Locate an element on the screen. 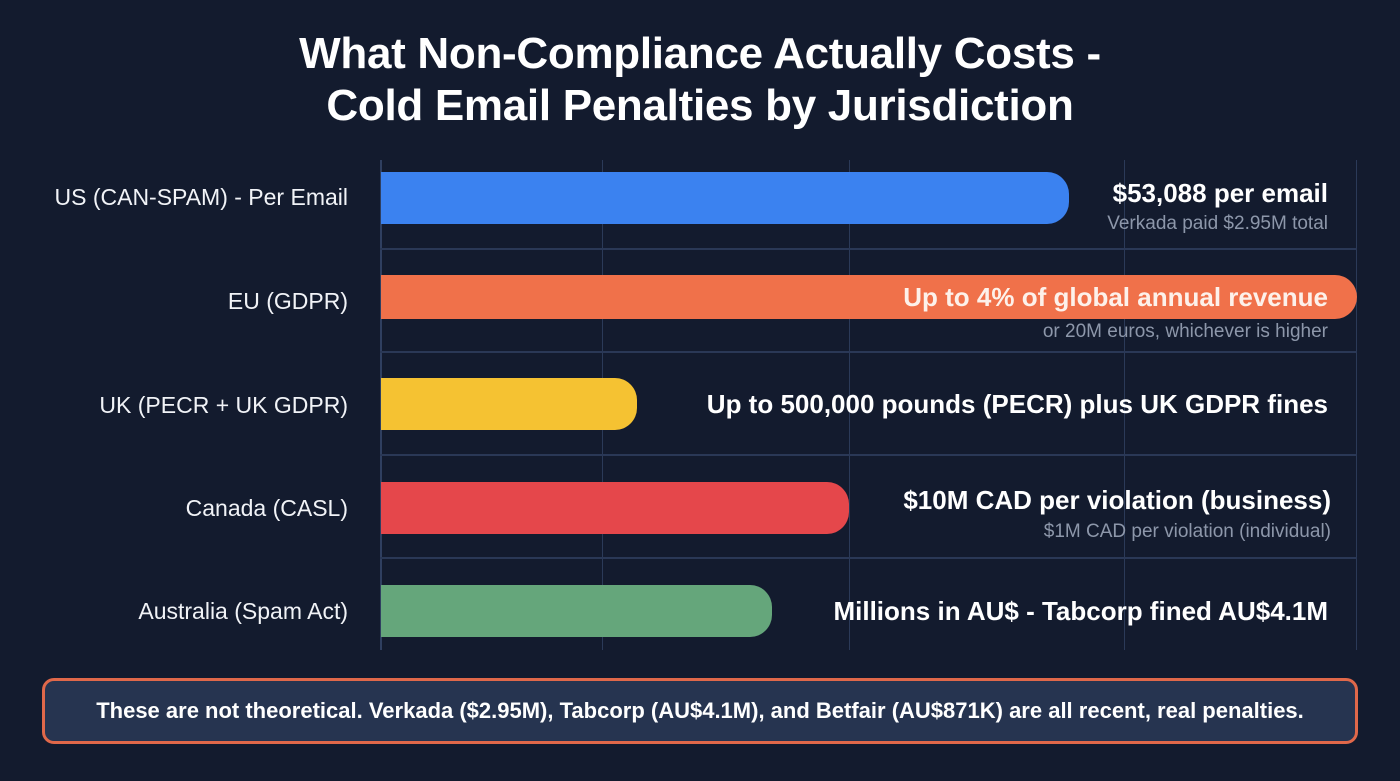 Image resolution: width=1400 pixels, height=781 pixels. bar-annotation-canada: $10M CAD per violation (business) is located at coordinates (1117, 500).